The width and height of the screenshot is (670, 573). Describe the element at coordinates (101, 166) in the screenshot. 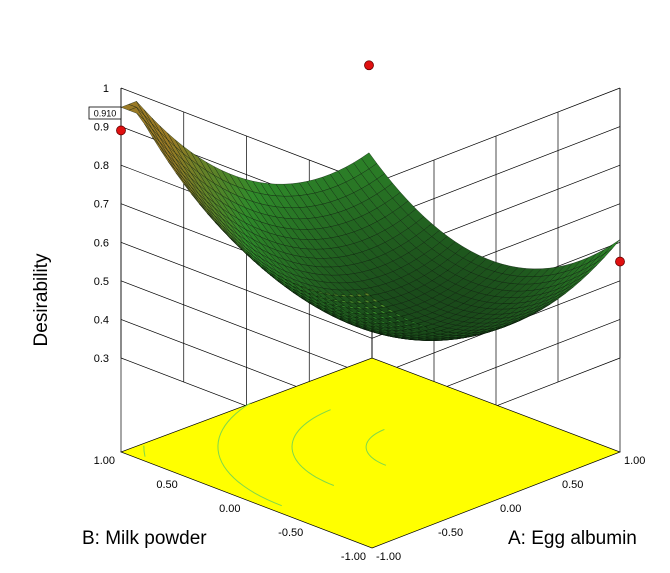

I see `z-tick-label: 0.8` at that location.